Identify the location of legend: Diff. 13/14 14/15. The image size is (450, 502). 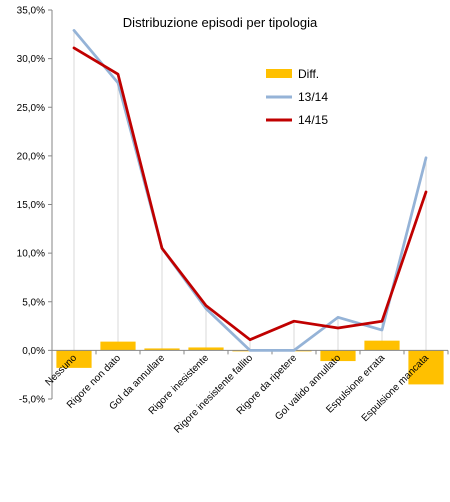
(297, 97).